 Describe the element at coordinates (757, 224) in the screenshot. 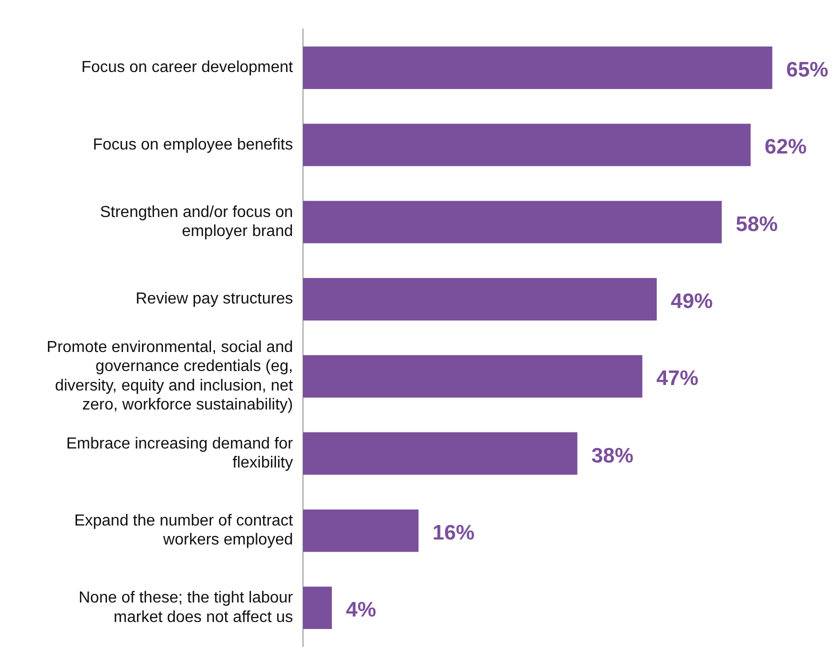

I see `data-label: 58%` at that location.